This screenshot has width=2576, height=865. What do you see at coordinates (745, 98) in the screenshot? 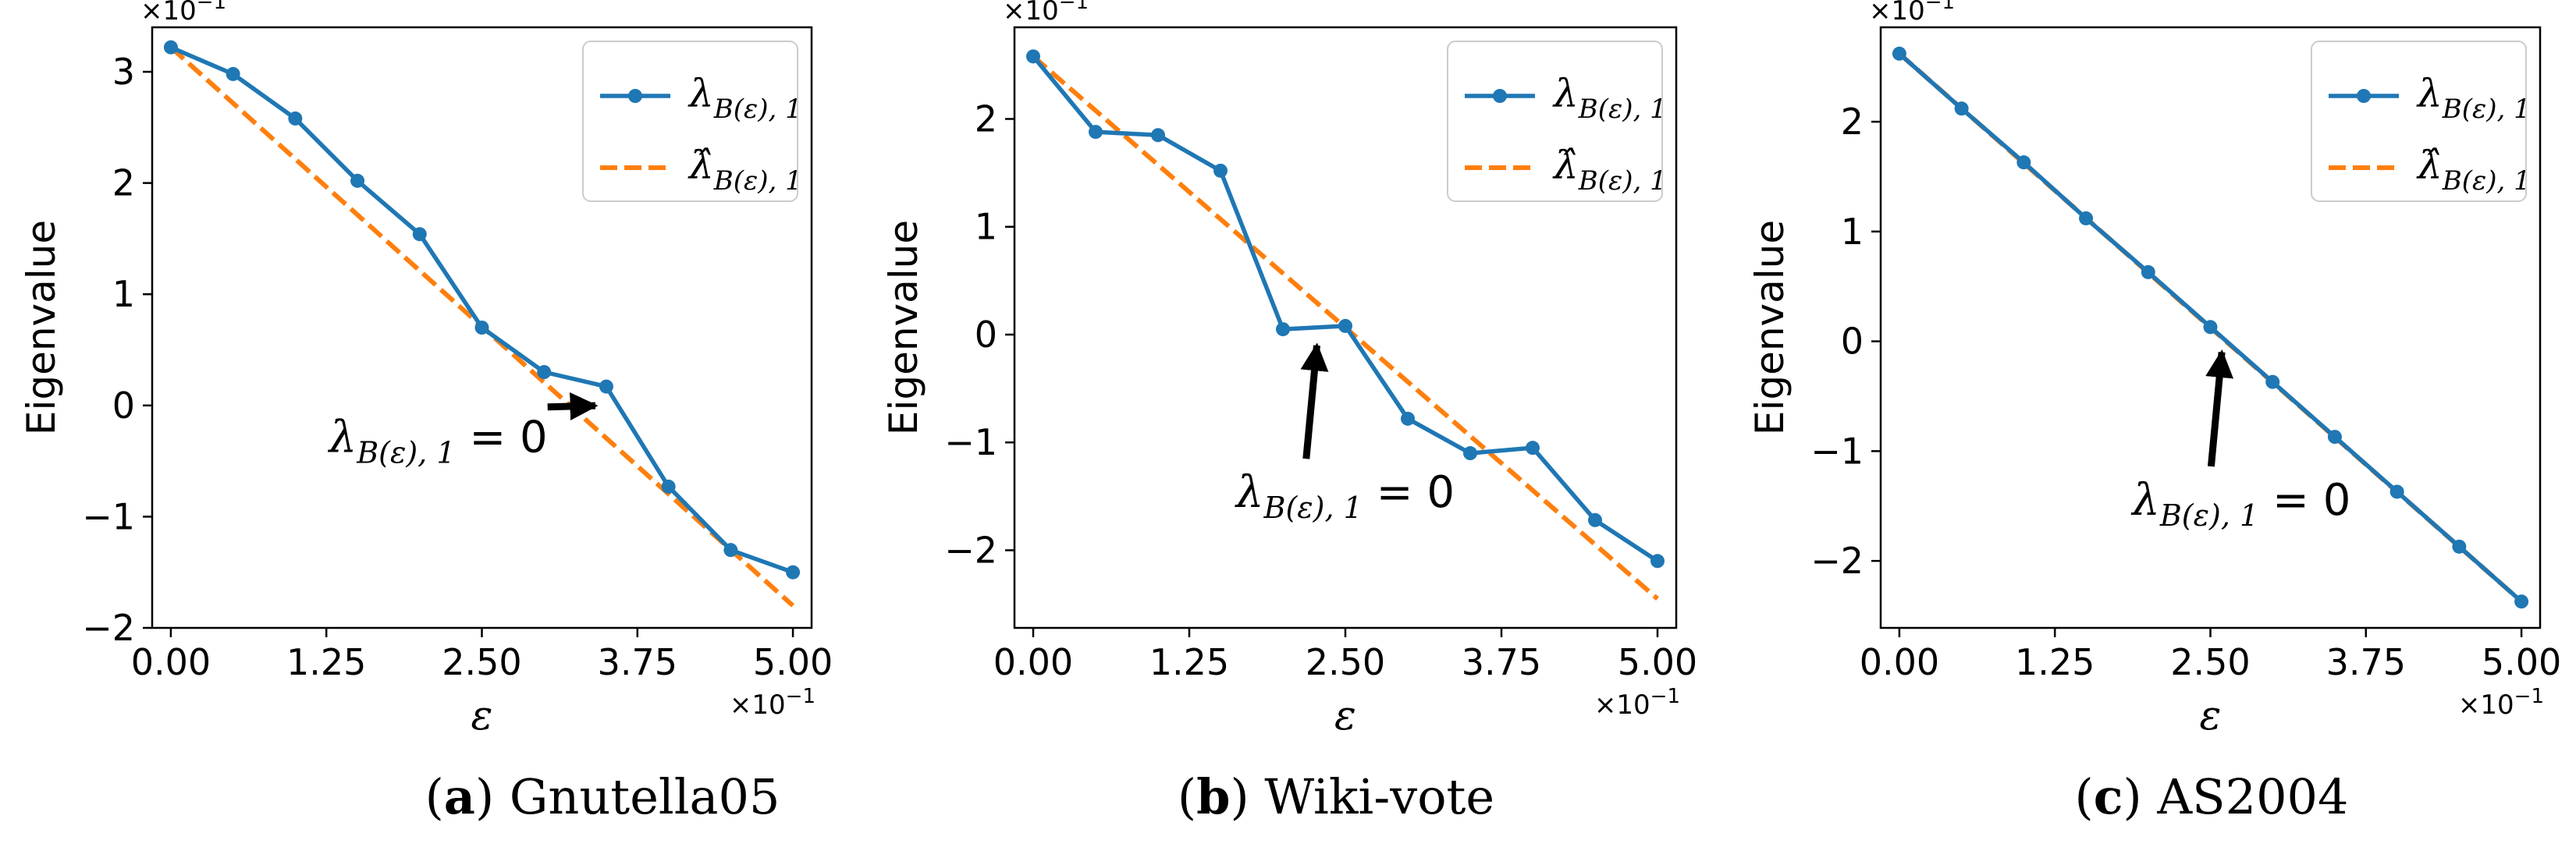
I see `legend-label-series-a: λB(ε), 1` at bounding box center [745, 98].